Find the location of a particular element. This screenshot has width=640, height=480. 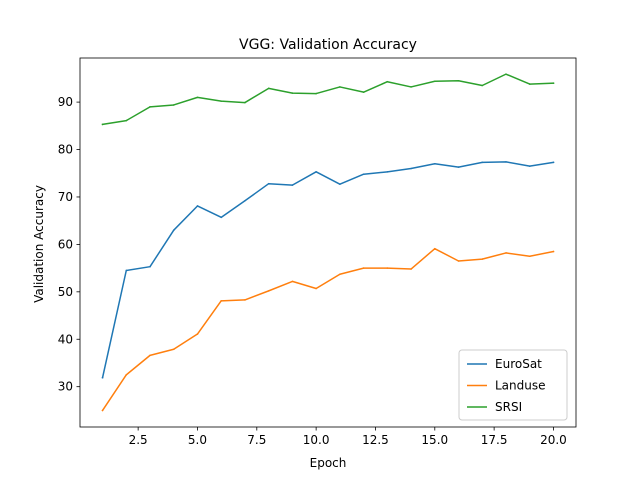

y-tick-label: 60 is located at coordinates (65, 244).